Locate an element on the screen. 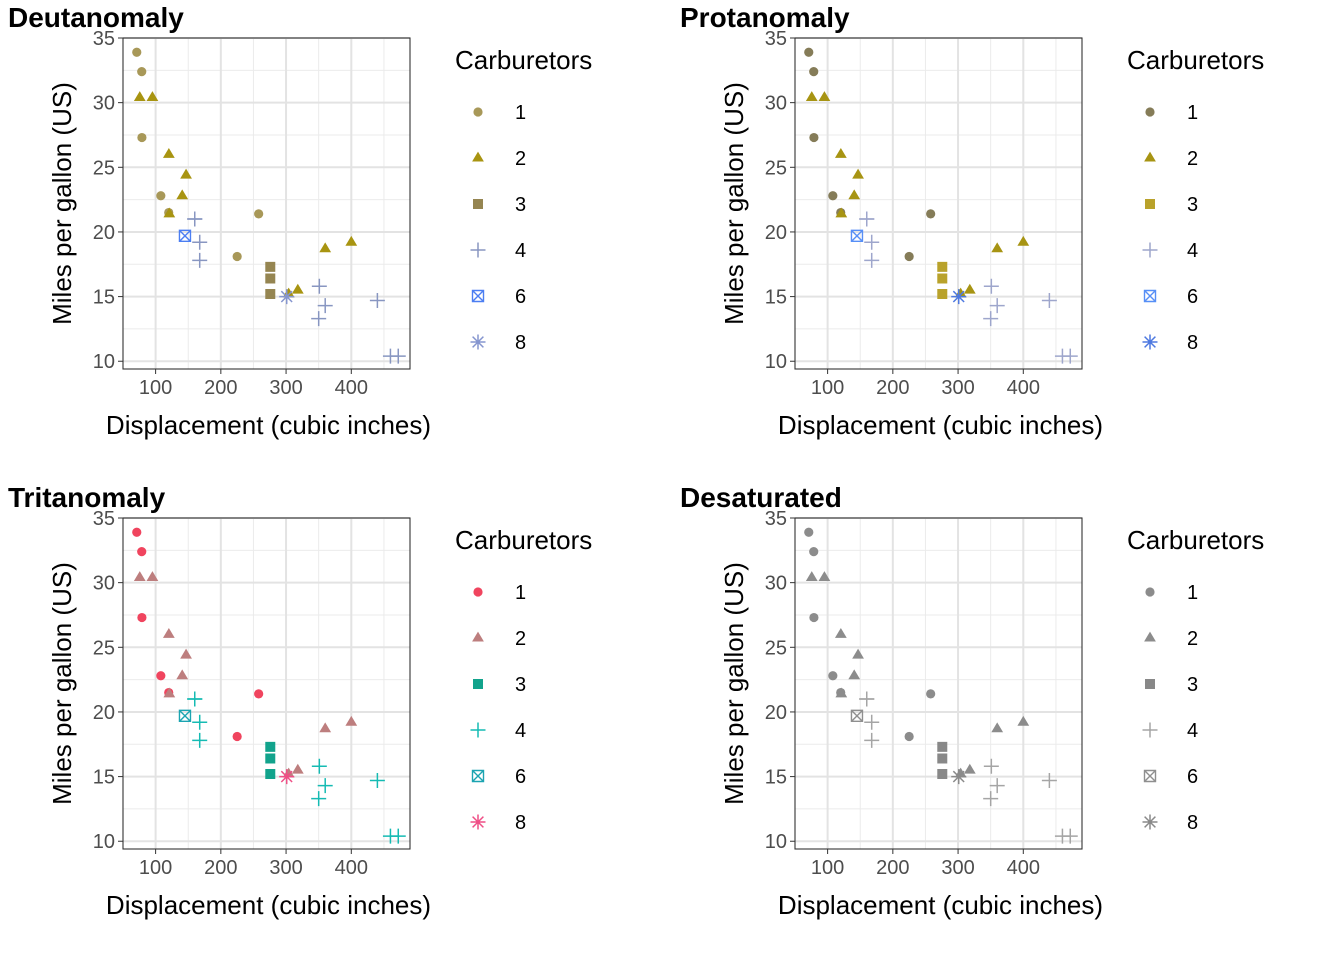 Image resolution: width=1344 pixels, height=960 pixels. plot-border is located at coordinates (266, 203).